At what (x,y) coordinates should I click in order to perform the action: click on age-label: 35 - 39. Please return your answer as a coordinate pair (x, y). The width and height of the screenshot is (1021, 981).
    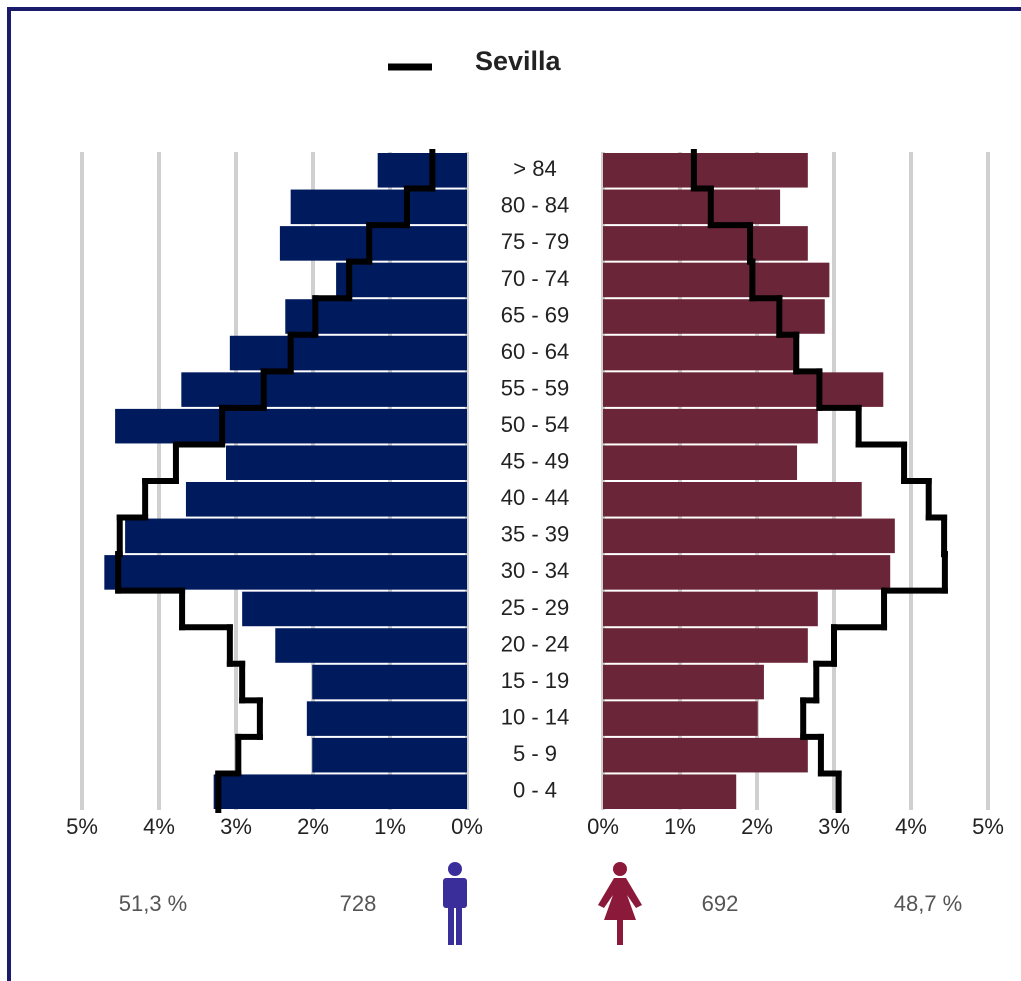
    Looking at the image, I should click on (535, 534).